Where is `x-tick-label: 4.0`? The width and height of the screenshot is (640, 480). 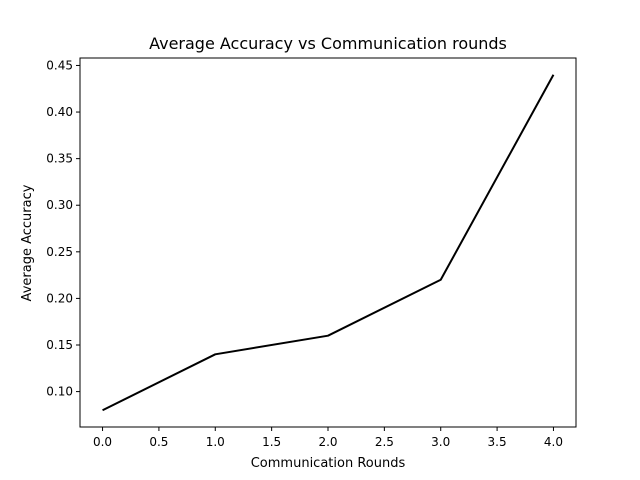 x-tick-label: 4.0 is located at coordinates (553, 442).